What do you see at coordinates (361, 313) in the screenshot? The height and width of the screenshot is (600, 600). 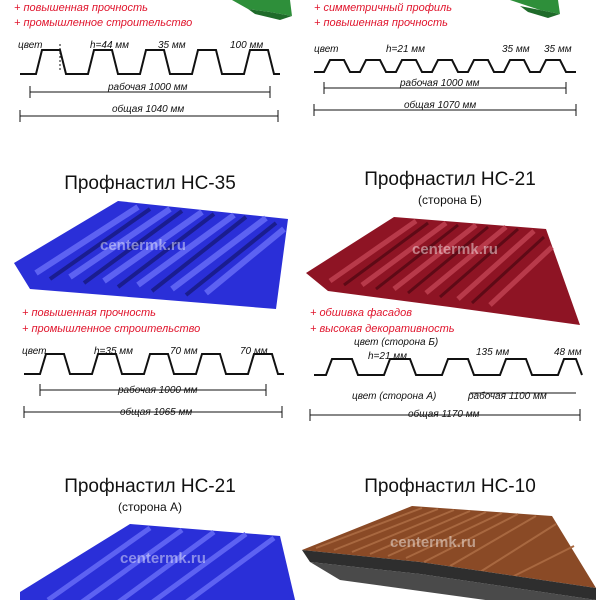 I see `feature-item: + обшивка фасадов` at bounding box center [361, 313].